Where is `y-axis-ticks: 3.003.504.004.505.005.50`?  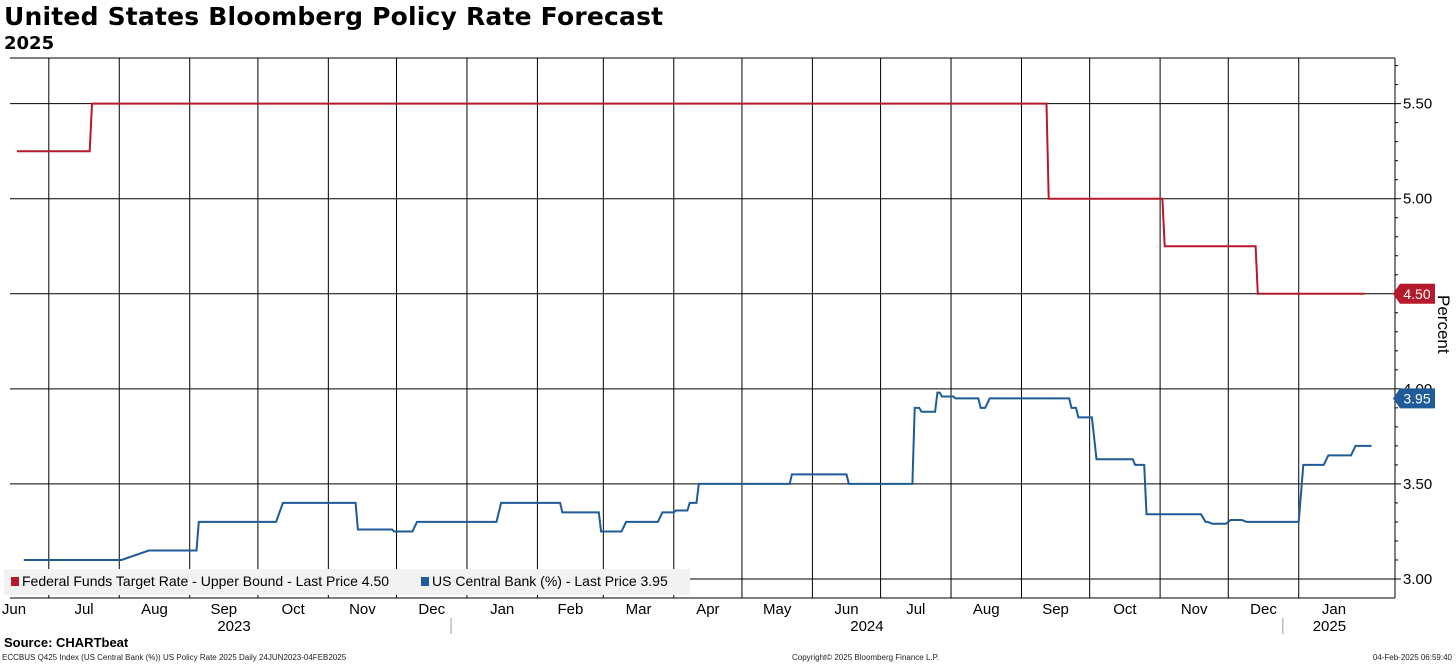
y-axis-ticks: 3.003.504.004.505.005.50 is located at coordinates (1413, 326).